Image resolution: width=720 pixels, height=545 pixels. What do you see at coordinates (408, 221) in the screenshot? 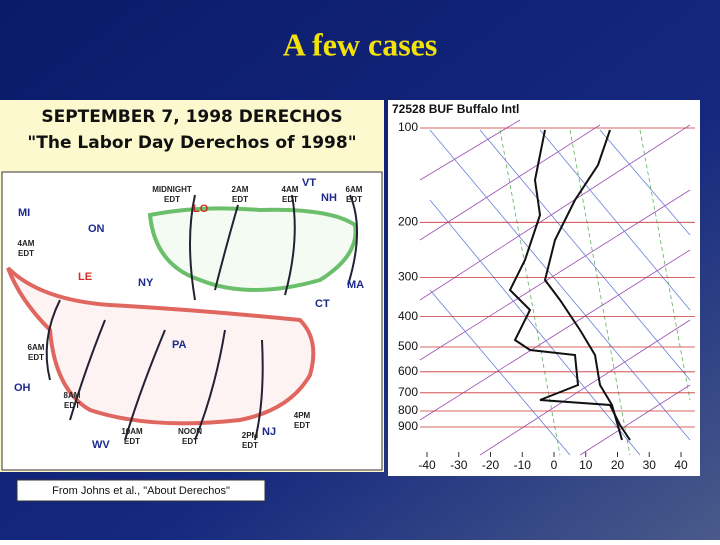
I see `pressure-label: 200` at bounding box center [408, 221].